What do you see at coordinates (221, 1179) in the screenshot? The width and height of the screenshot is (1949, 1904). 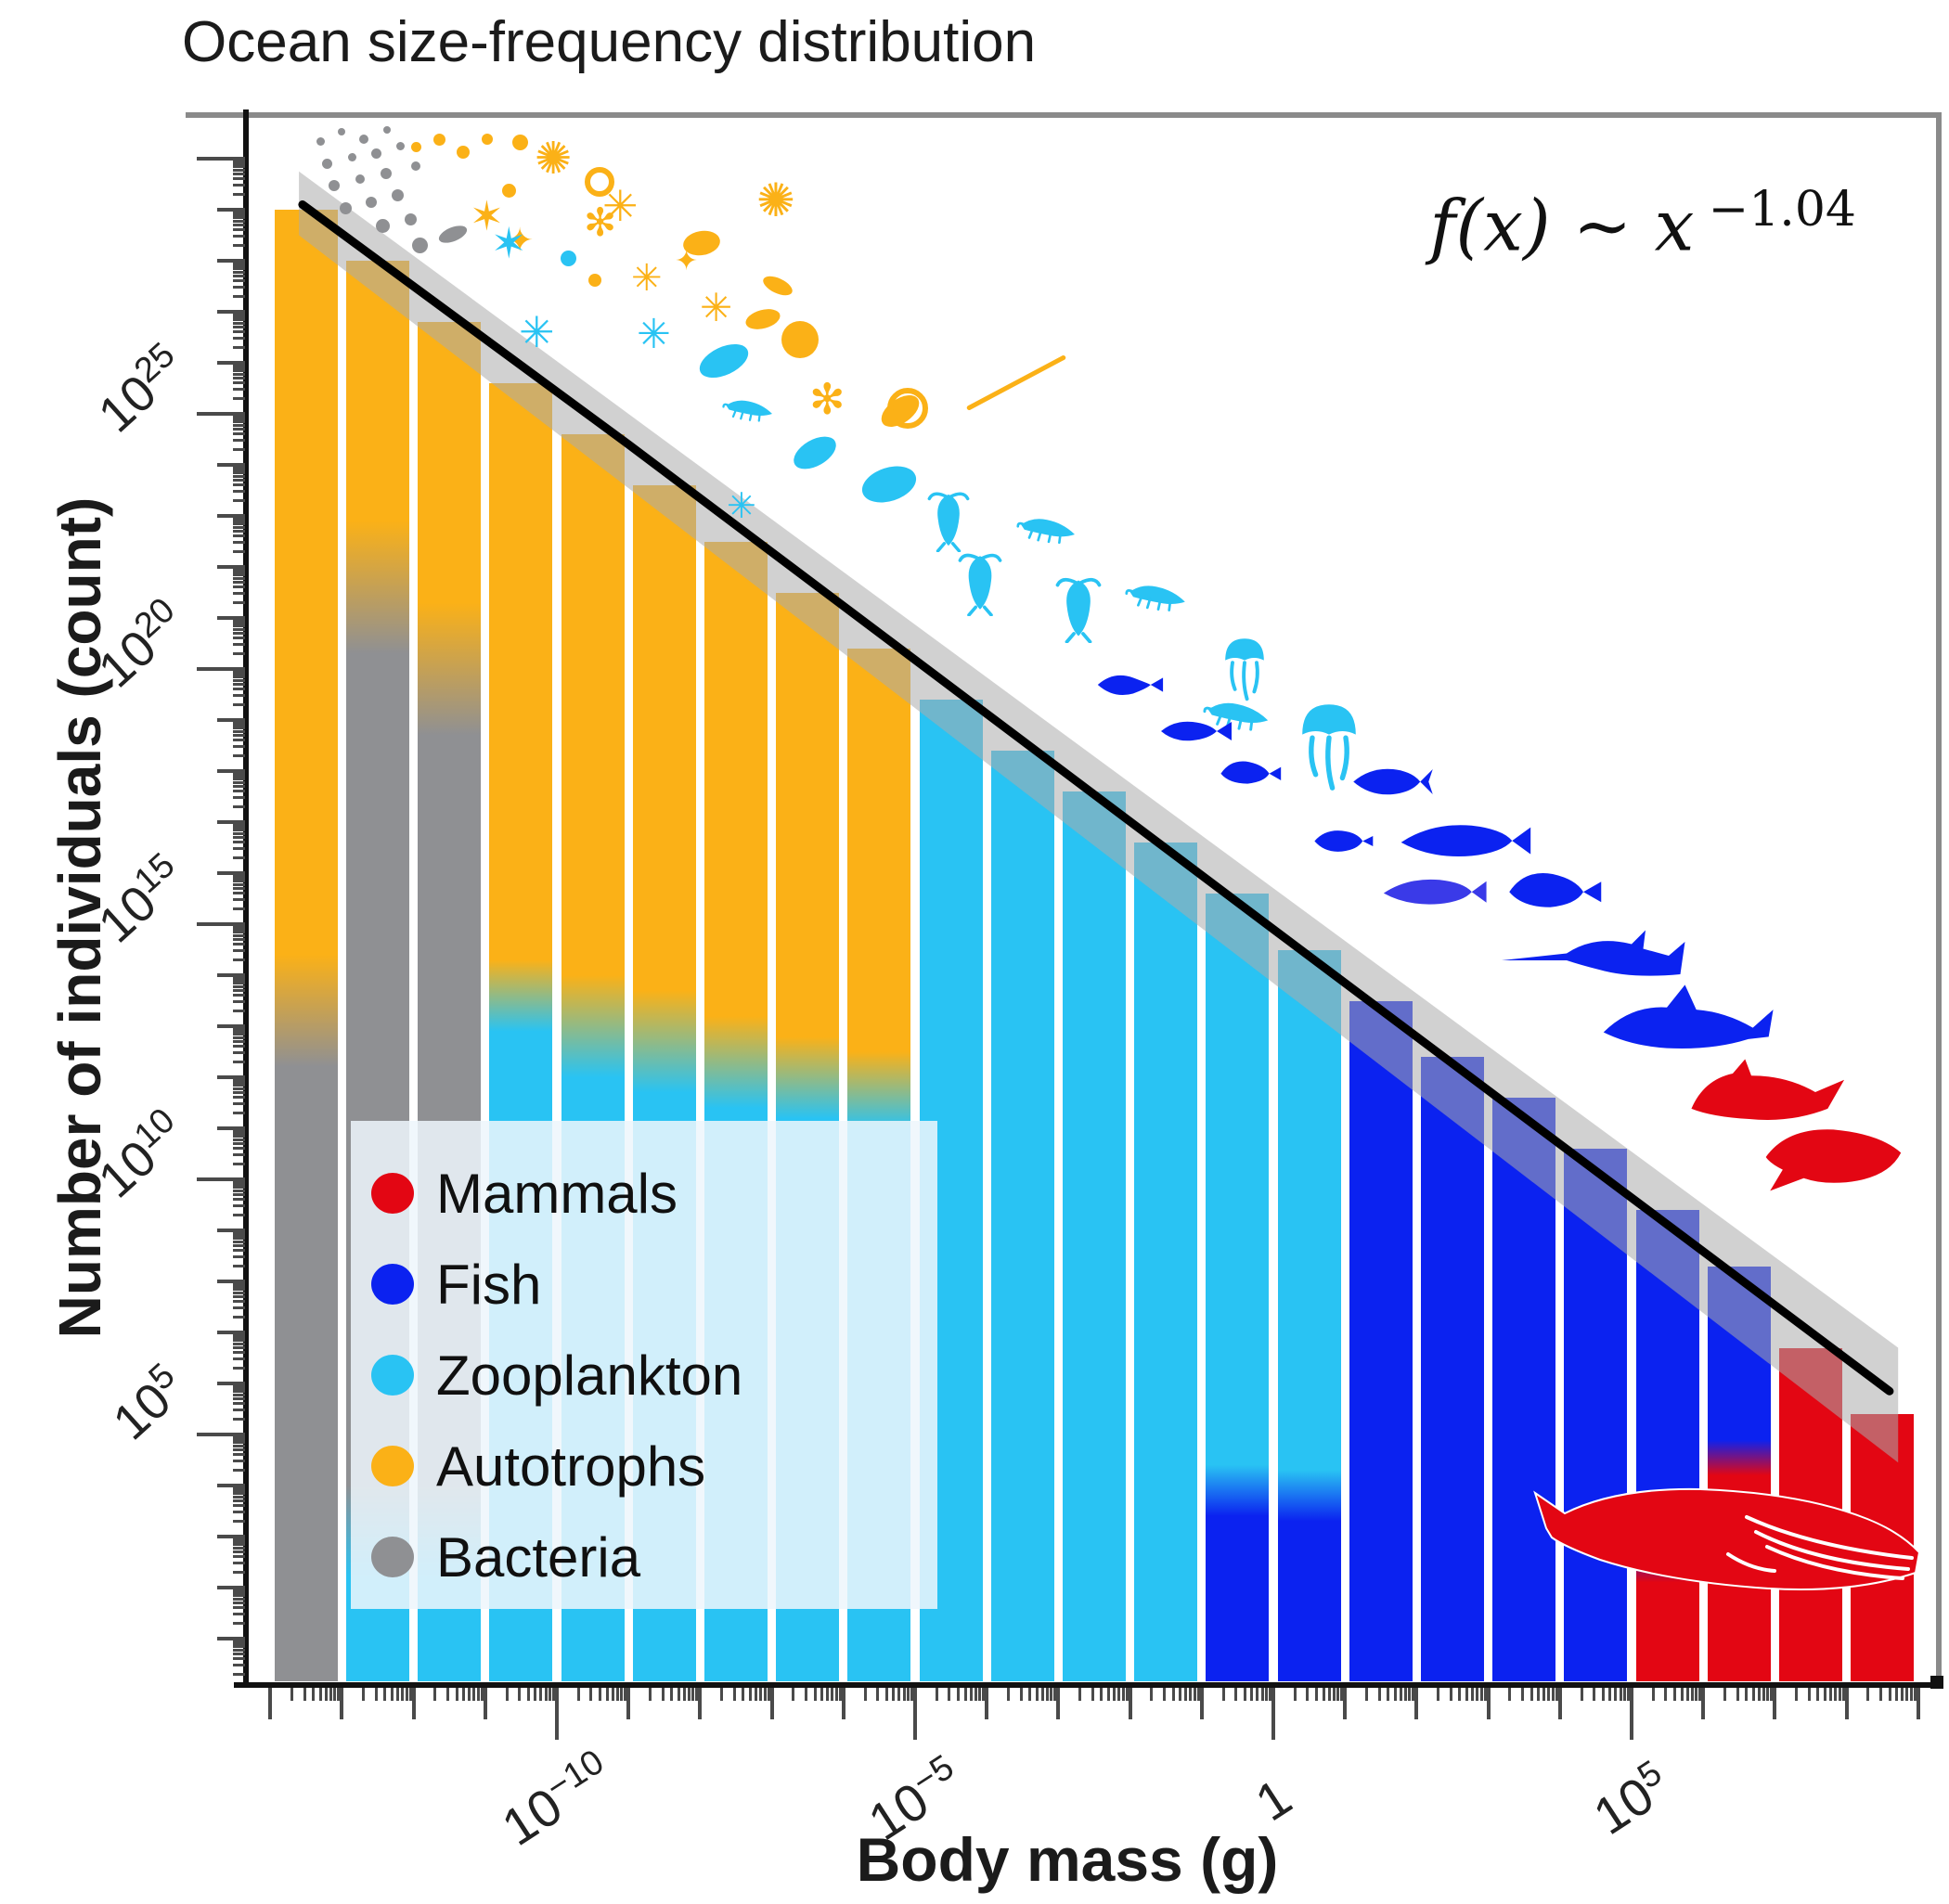 I see `y-tick-1e10` at bounding box center [221, 1179].